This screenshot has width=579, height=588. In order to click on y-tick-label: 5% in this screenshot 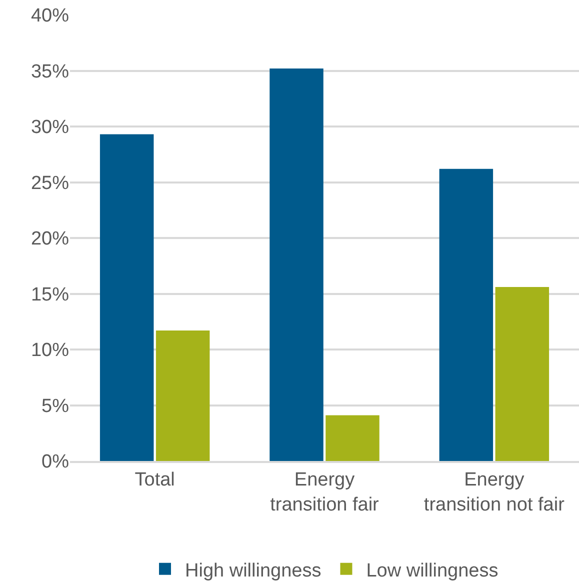, I will do `click(56, 406)`.